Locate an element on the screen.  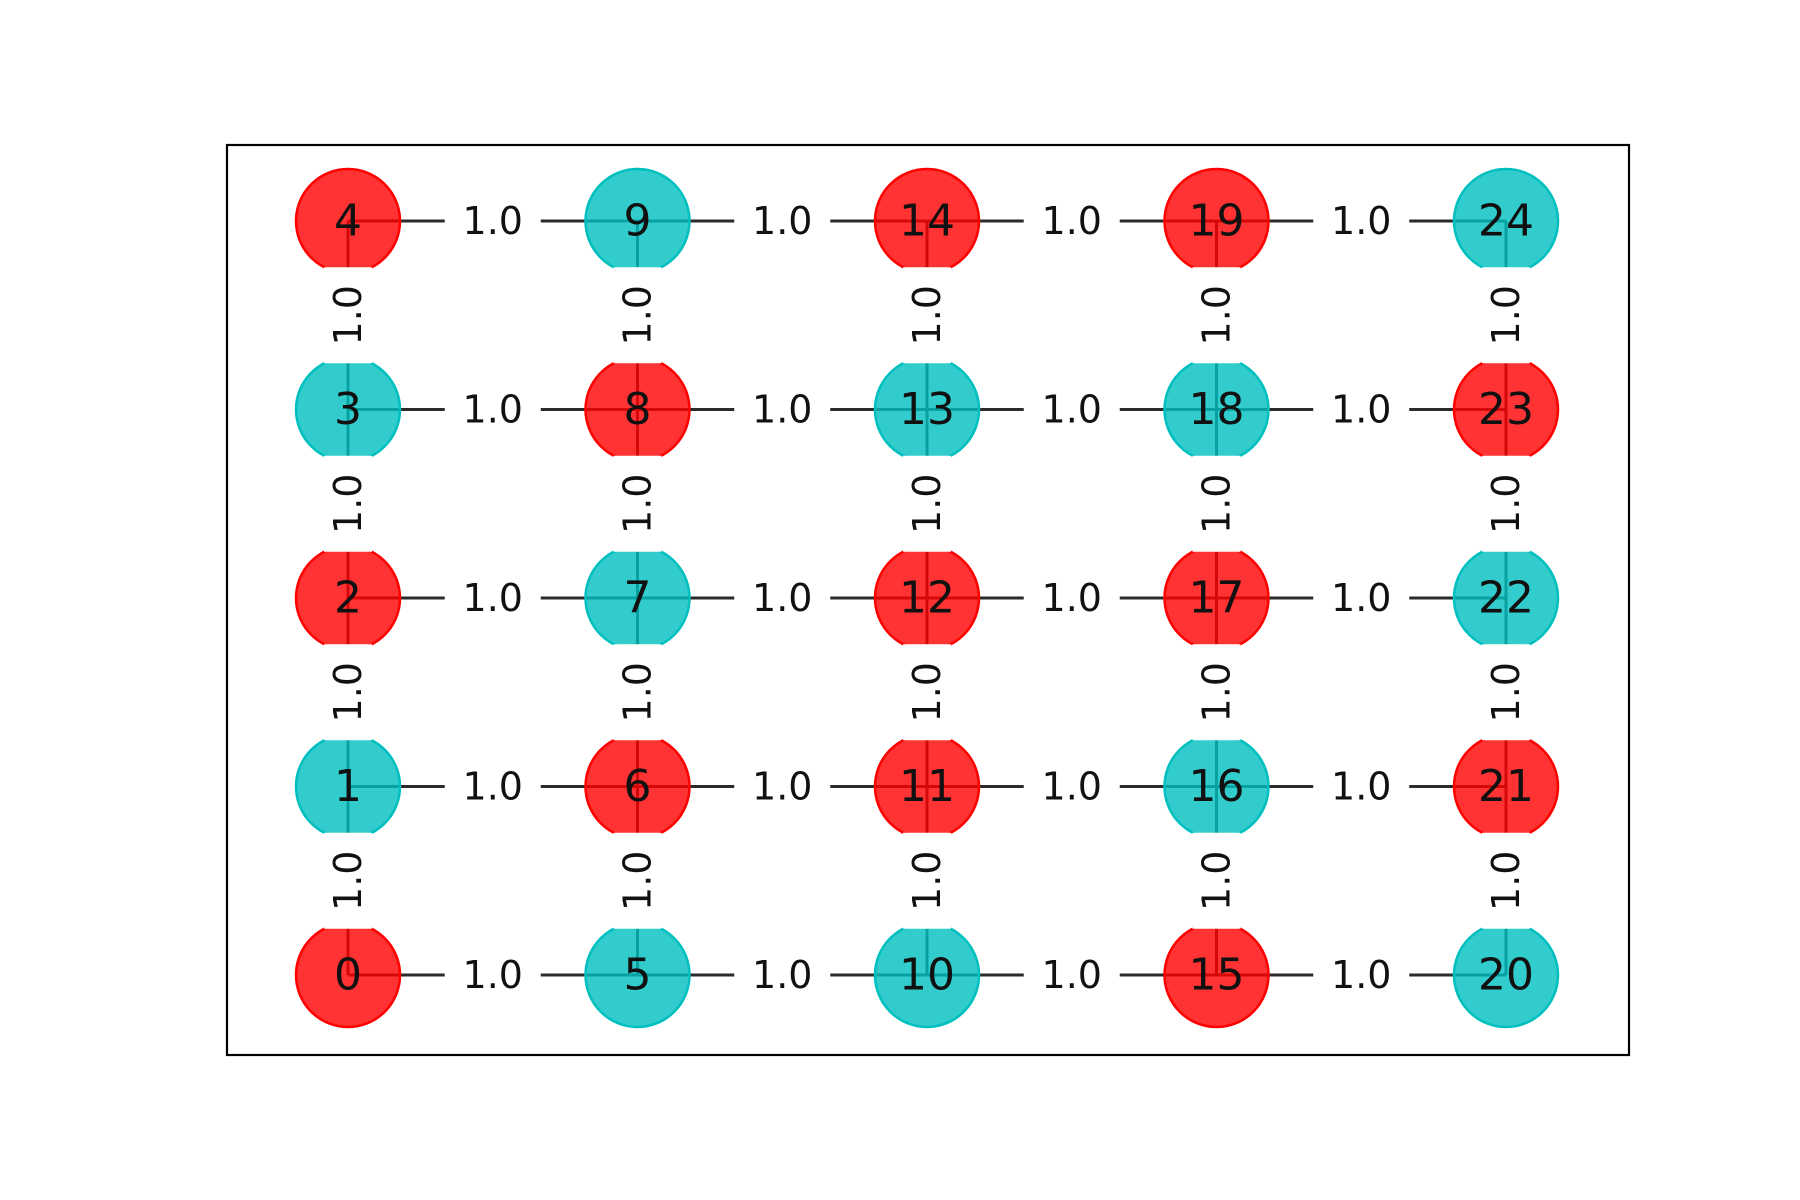
node-label-24: 24 is located at coordinates (1506, 221).